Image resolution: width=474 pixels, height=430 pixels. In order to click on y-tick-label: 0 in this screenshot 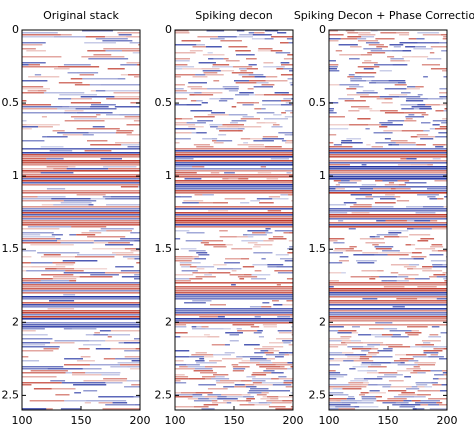, I will do `click(15, 29)`.